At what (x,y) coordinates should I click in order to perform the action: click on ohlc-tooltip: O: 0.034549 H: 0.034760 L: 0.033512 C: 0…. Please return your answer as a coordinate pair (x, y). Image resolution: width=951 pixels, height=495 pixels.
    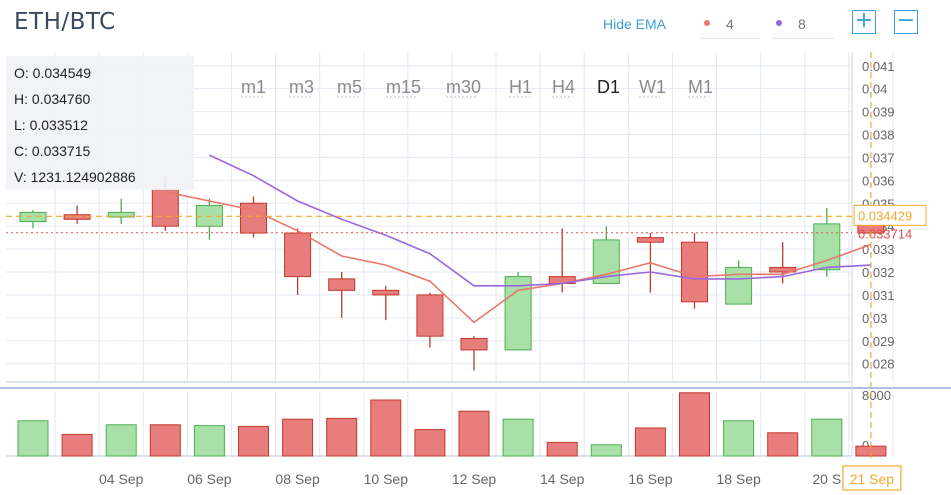
    Looking at the image, I should click on (100, 123).